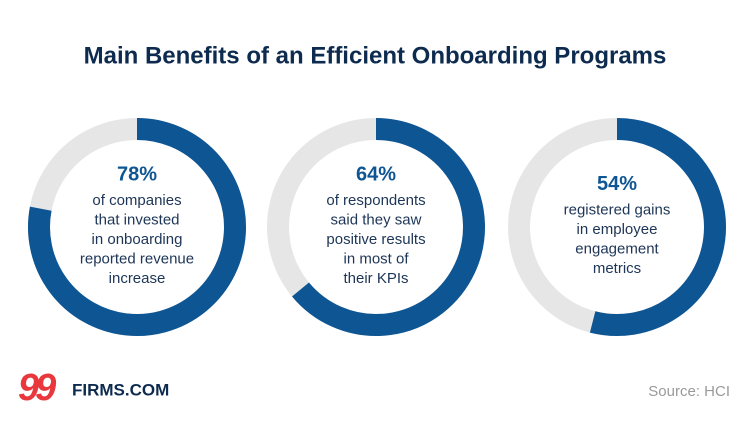 Image resolution: width=750 pixels, height=430 pixels. What do you see at coordinates (120, 389) in the screenshot?
I see `logo-text: FIRMS.COM` at bounding box center [120, 389].